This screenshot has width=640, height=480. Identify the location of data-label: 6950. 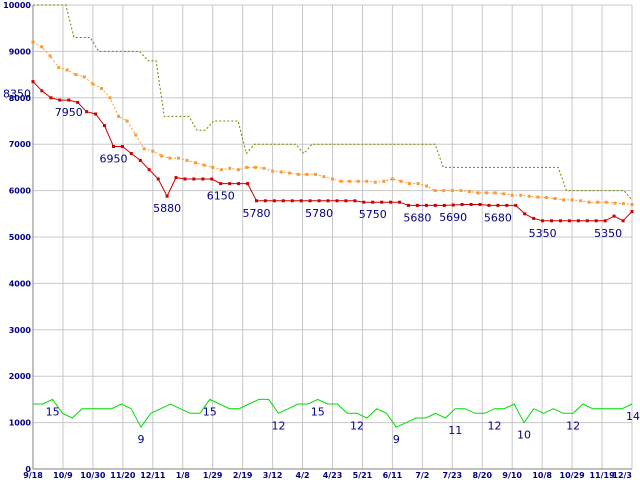
(113, 159).